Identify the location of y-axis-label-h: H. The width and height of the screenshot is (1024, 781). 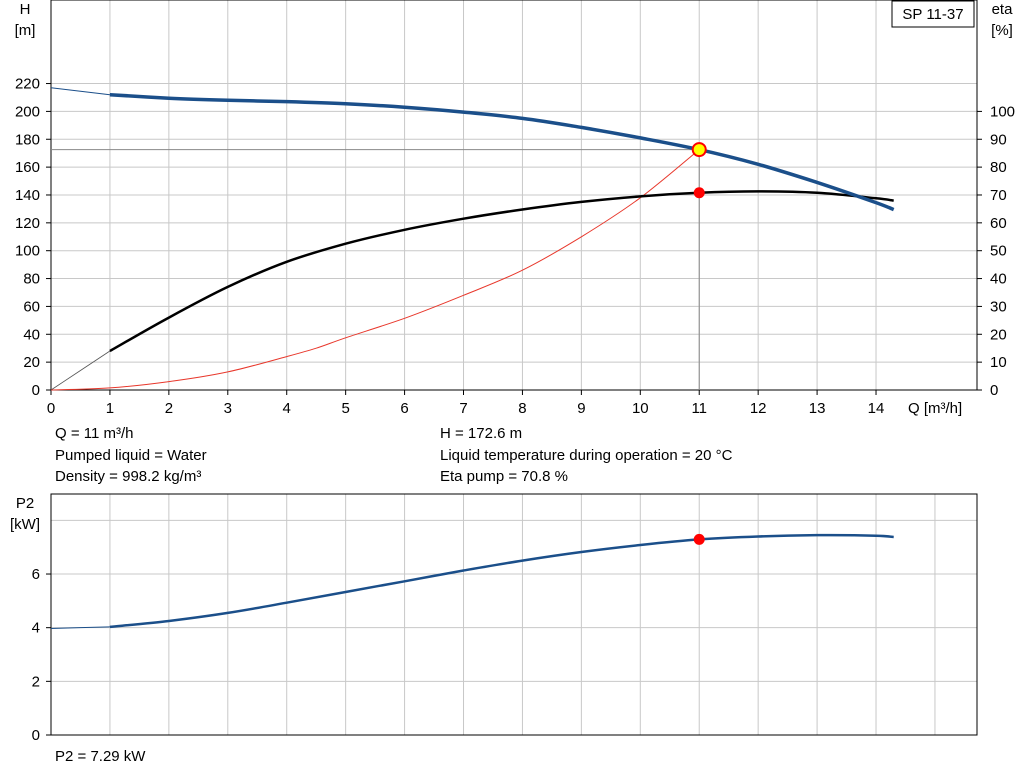
(25, 9).